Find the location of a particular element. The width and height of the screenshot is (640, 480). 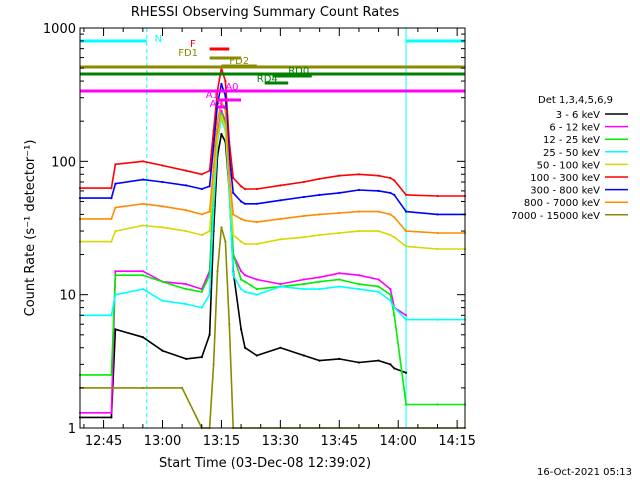

annotation-f: F is located at coordinates (193, 44).